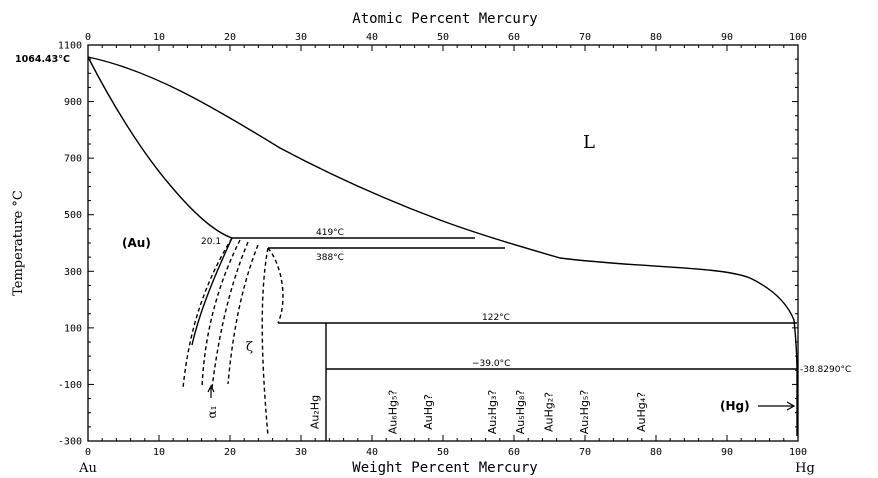 This screenshot has height=478, width=878. What do you see at coordinates (73, 272) in the screenshot?
I see `y-tick-label: 300` at bounding box center [73, 272].